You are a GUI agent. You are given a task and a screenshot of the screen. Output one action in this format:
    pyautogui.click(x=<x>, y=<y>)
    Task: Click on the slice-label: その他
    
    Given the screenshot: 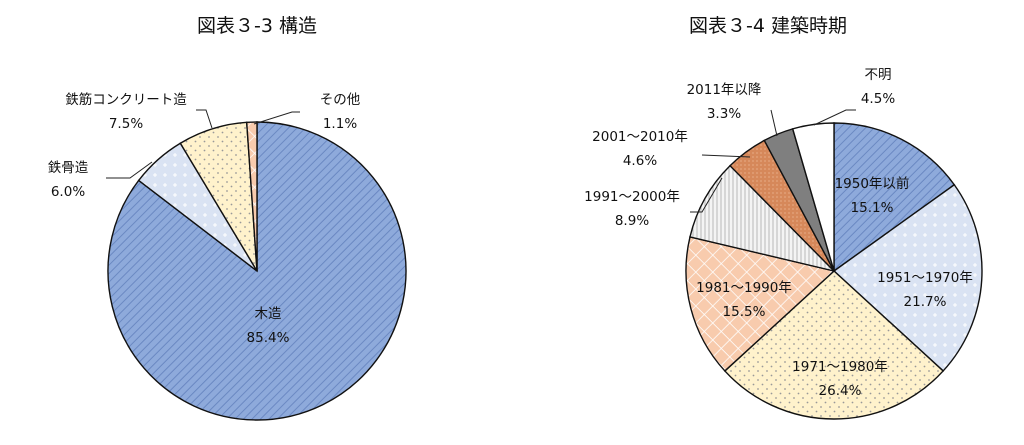 What is the action you would take?
    pyautogui.click(x=340, y=100)
    